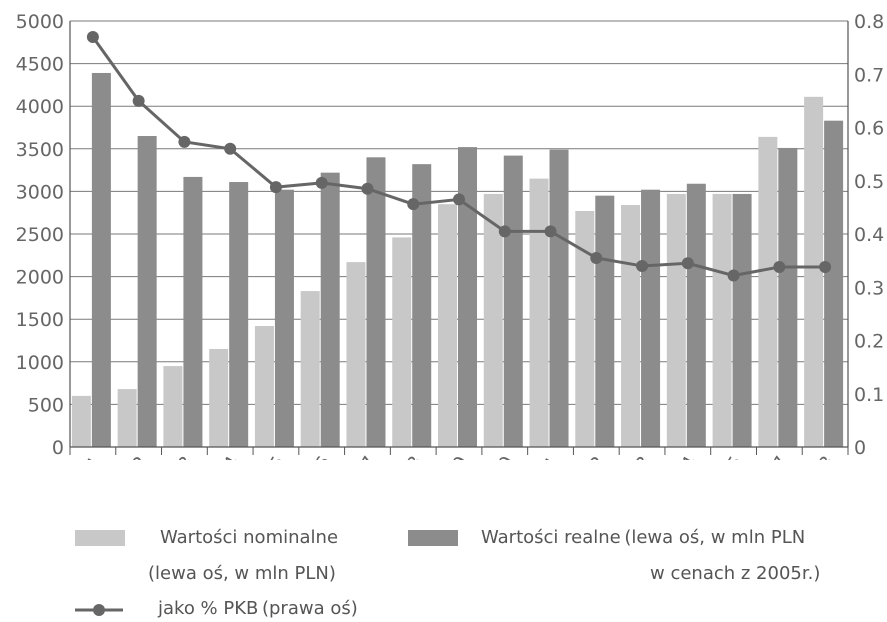 The width and height of the screenshot is (887, 622). Describe the element at coordinates (869, 235) in the screenshot. I see `y-right-tick-label: 0.4` at that location.